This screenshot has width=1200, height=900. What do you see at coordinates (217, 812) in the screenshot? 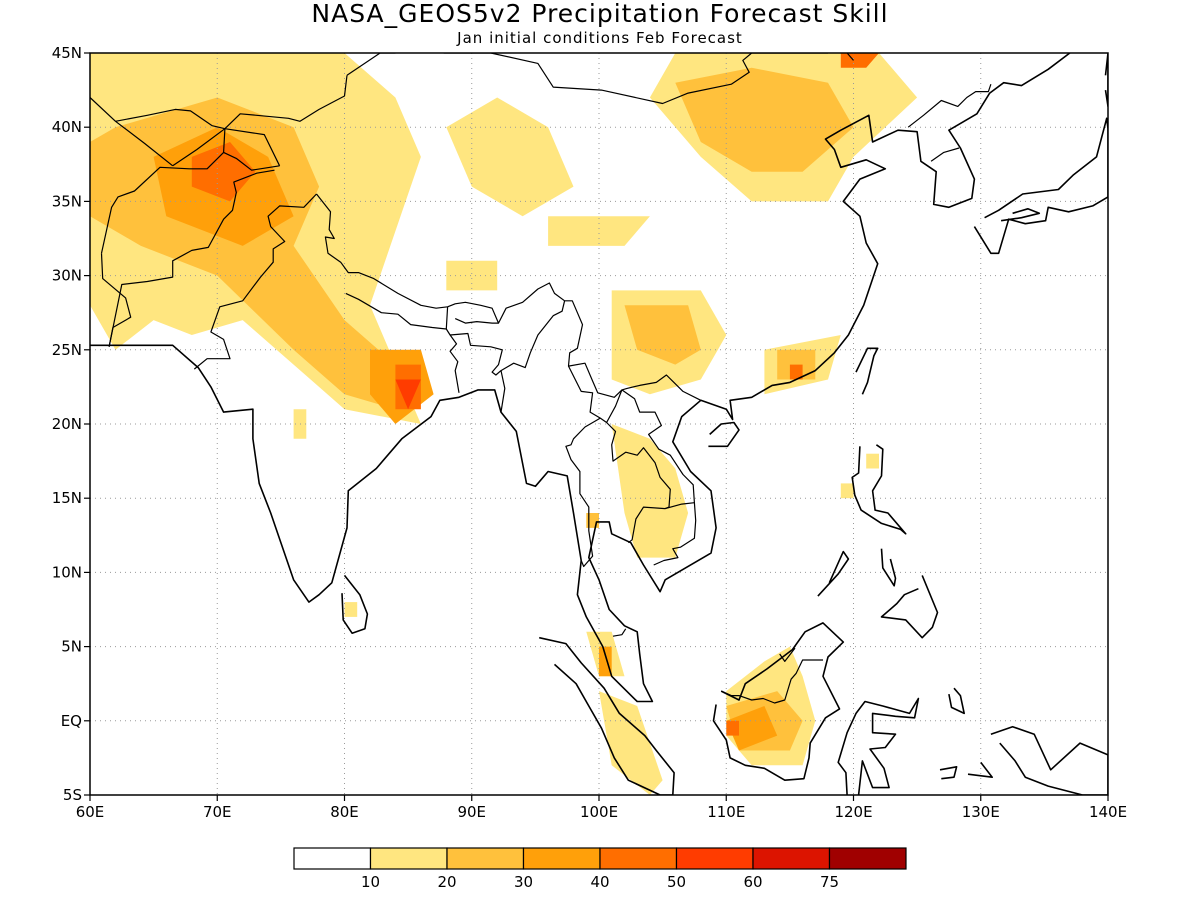
I see `lon-tick-label: 70E` at bounding box center [217, 812].